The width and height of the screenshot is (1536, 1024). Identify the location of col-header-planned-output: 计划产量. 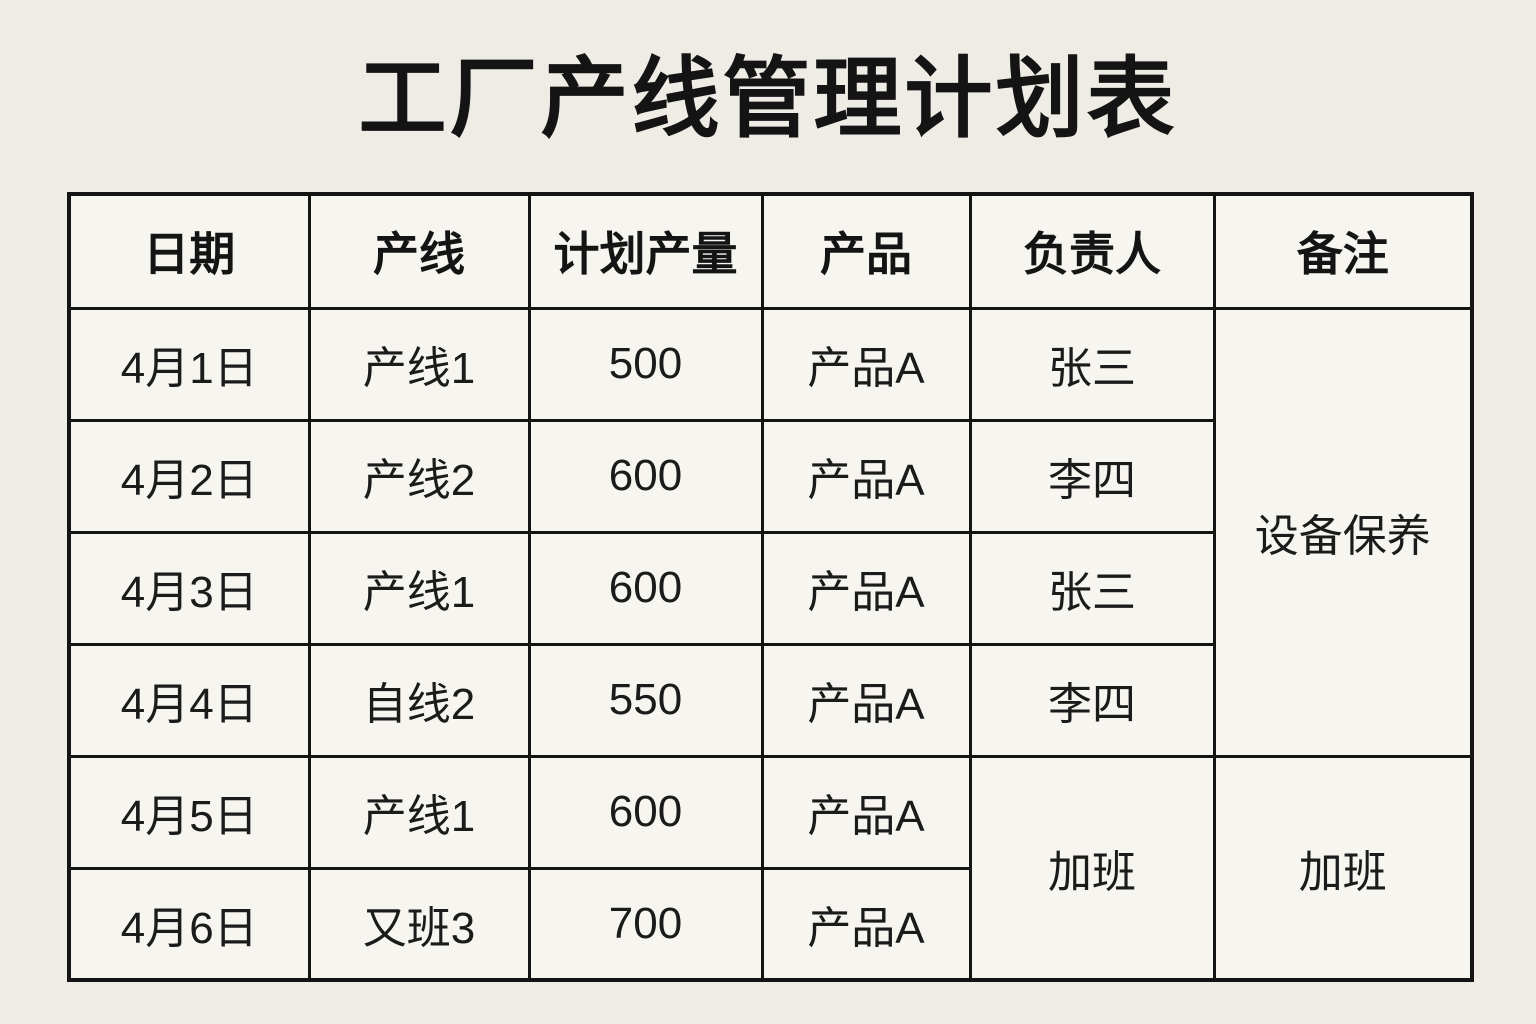
(645, 251).